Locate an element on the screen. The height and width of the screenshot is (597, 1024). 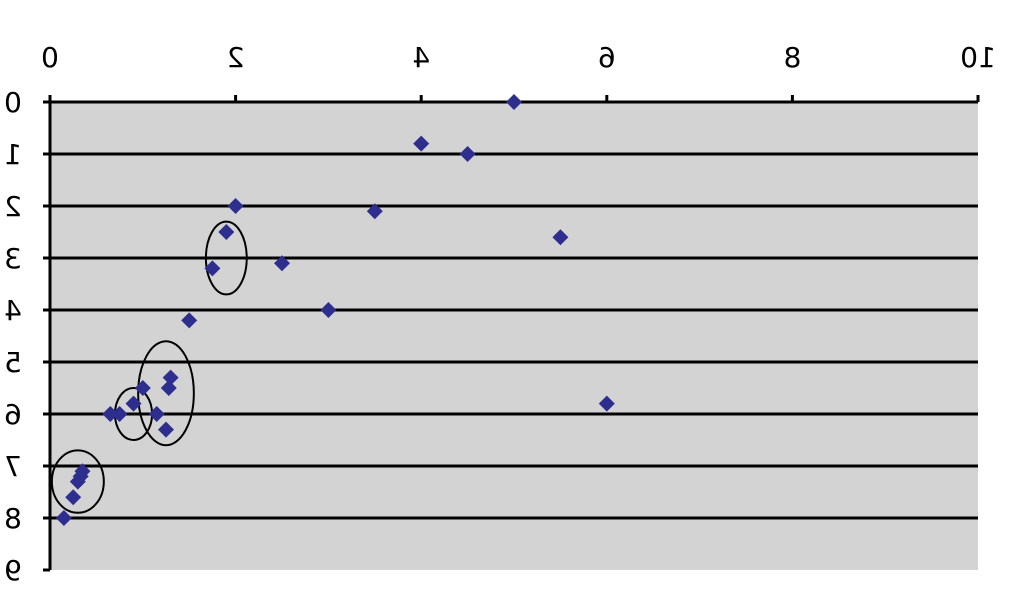
y-tick-label: 9 is located at coordinates (13, 570).